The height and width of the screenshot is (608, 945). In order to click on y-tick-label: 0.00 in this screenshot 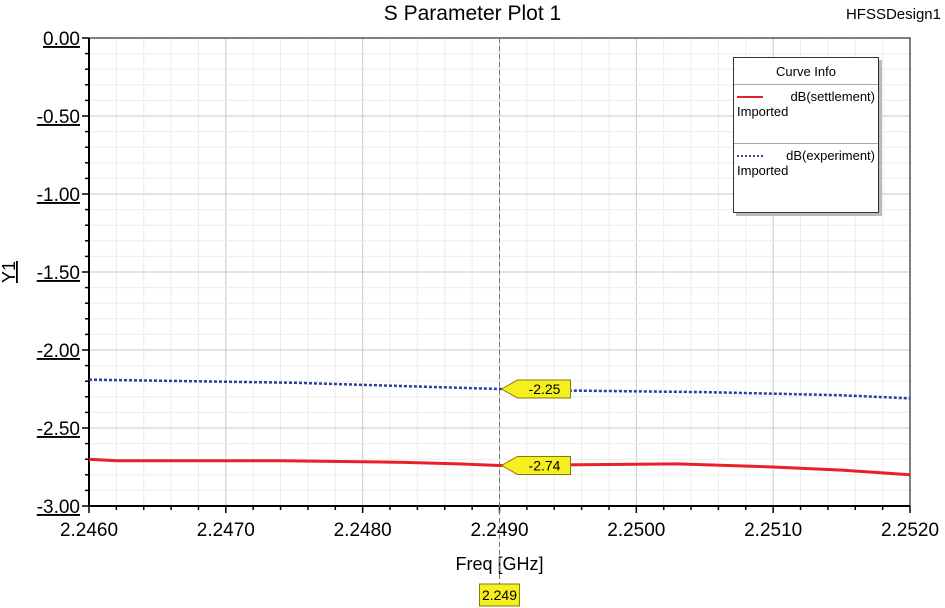, I will do `click(61, 39)`.